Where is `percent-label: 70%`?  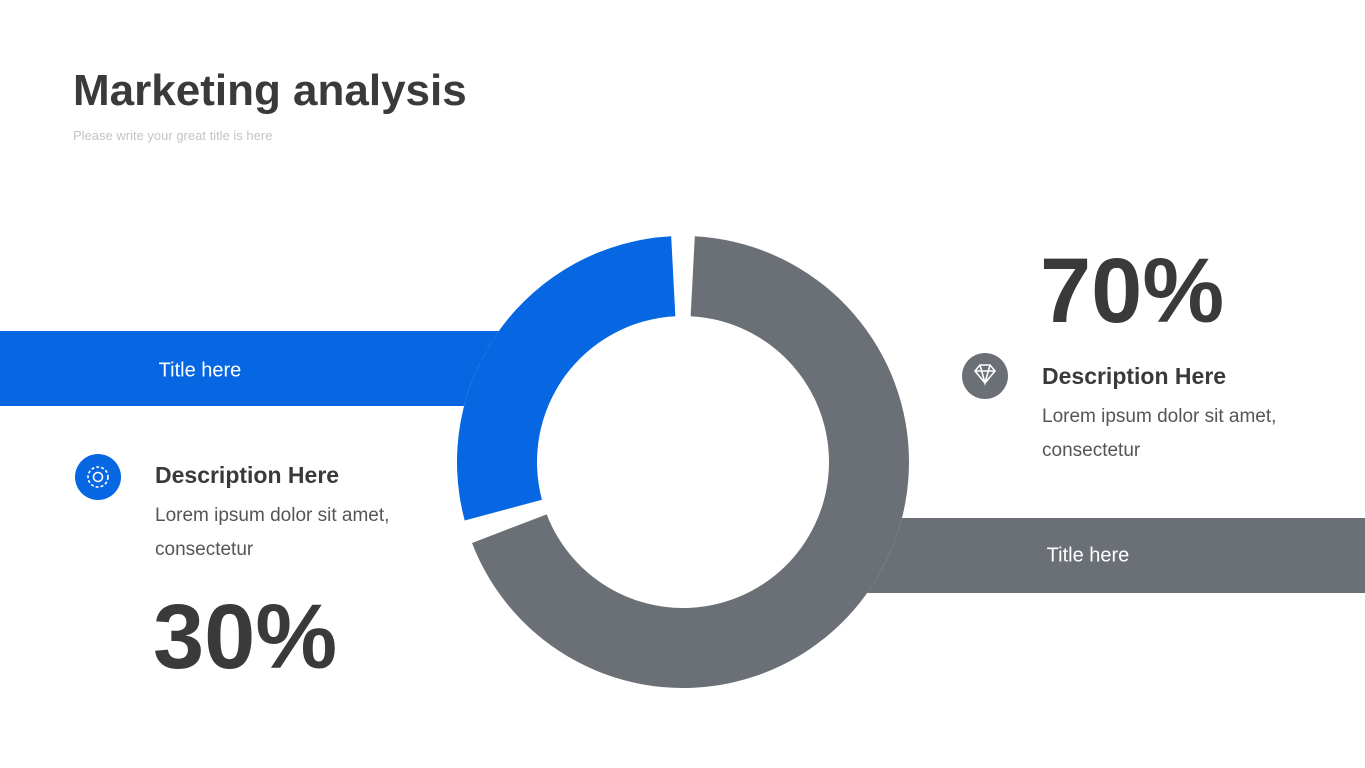
percent-label: 70% is located at coordinates (1132, 291).